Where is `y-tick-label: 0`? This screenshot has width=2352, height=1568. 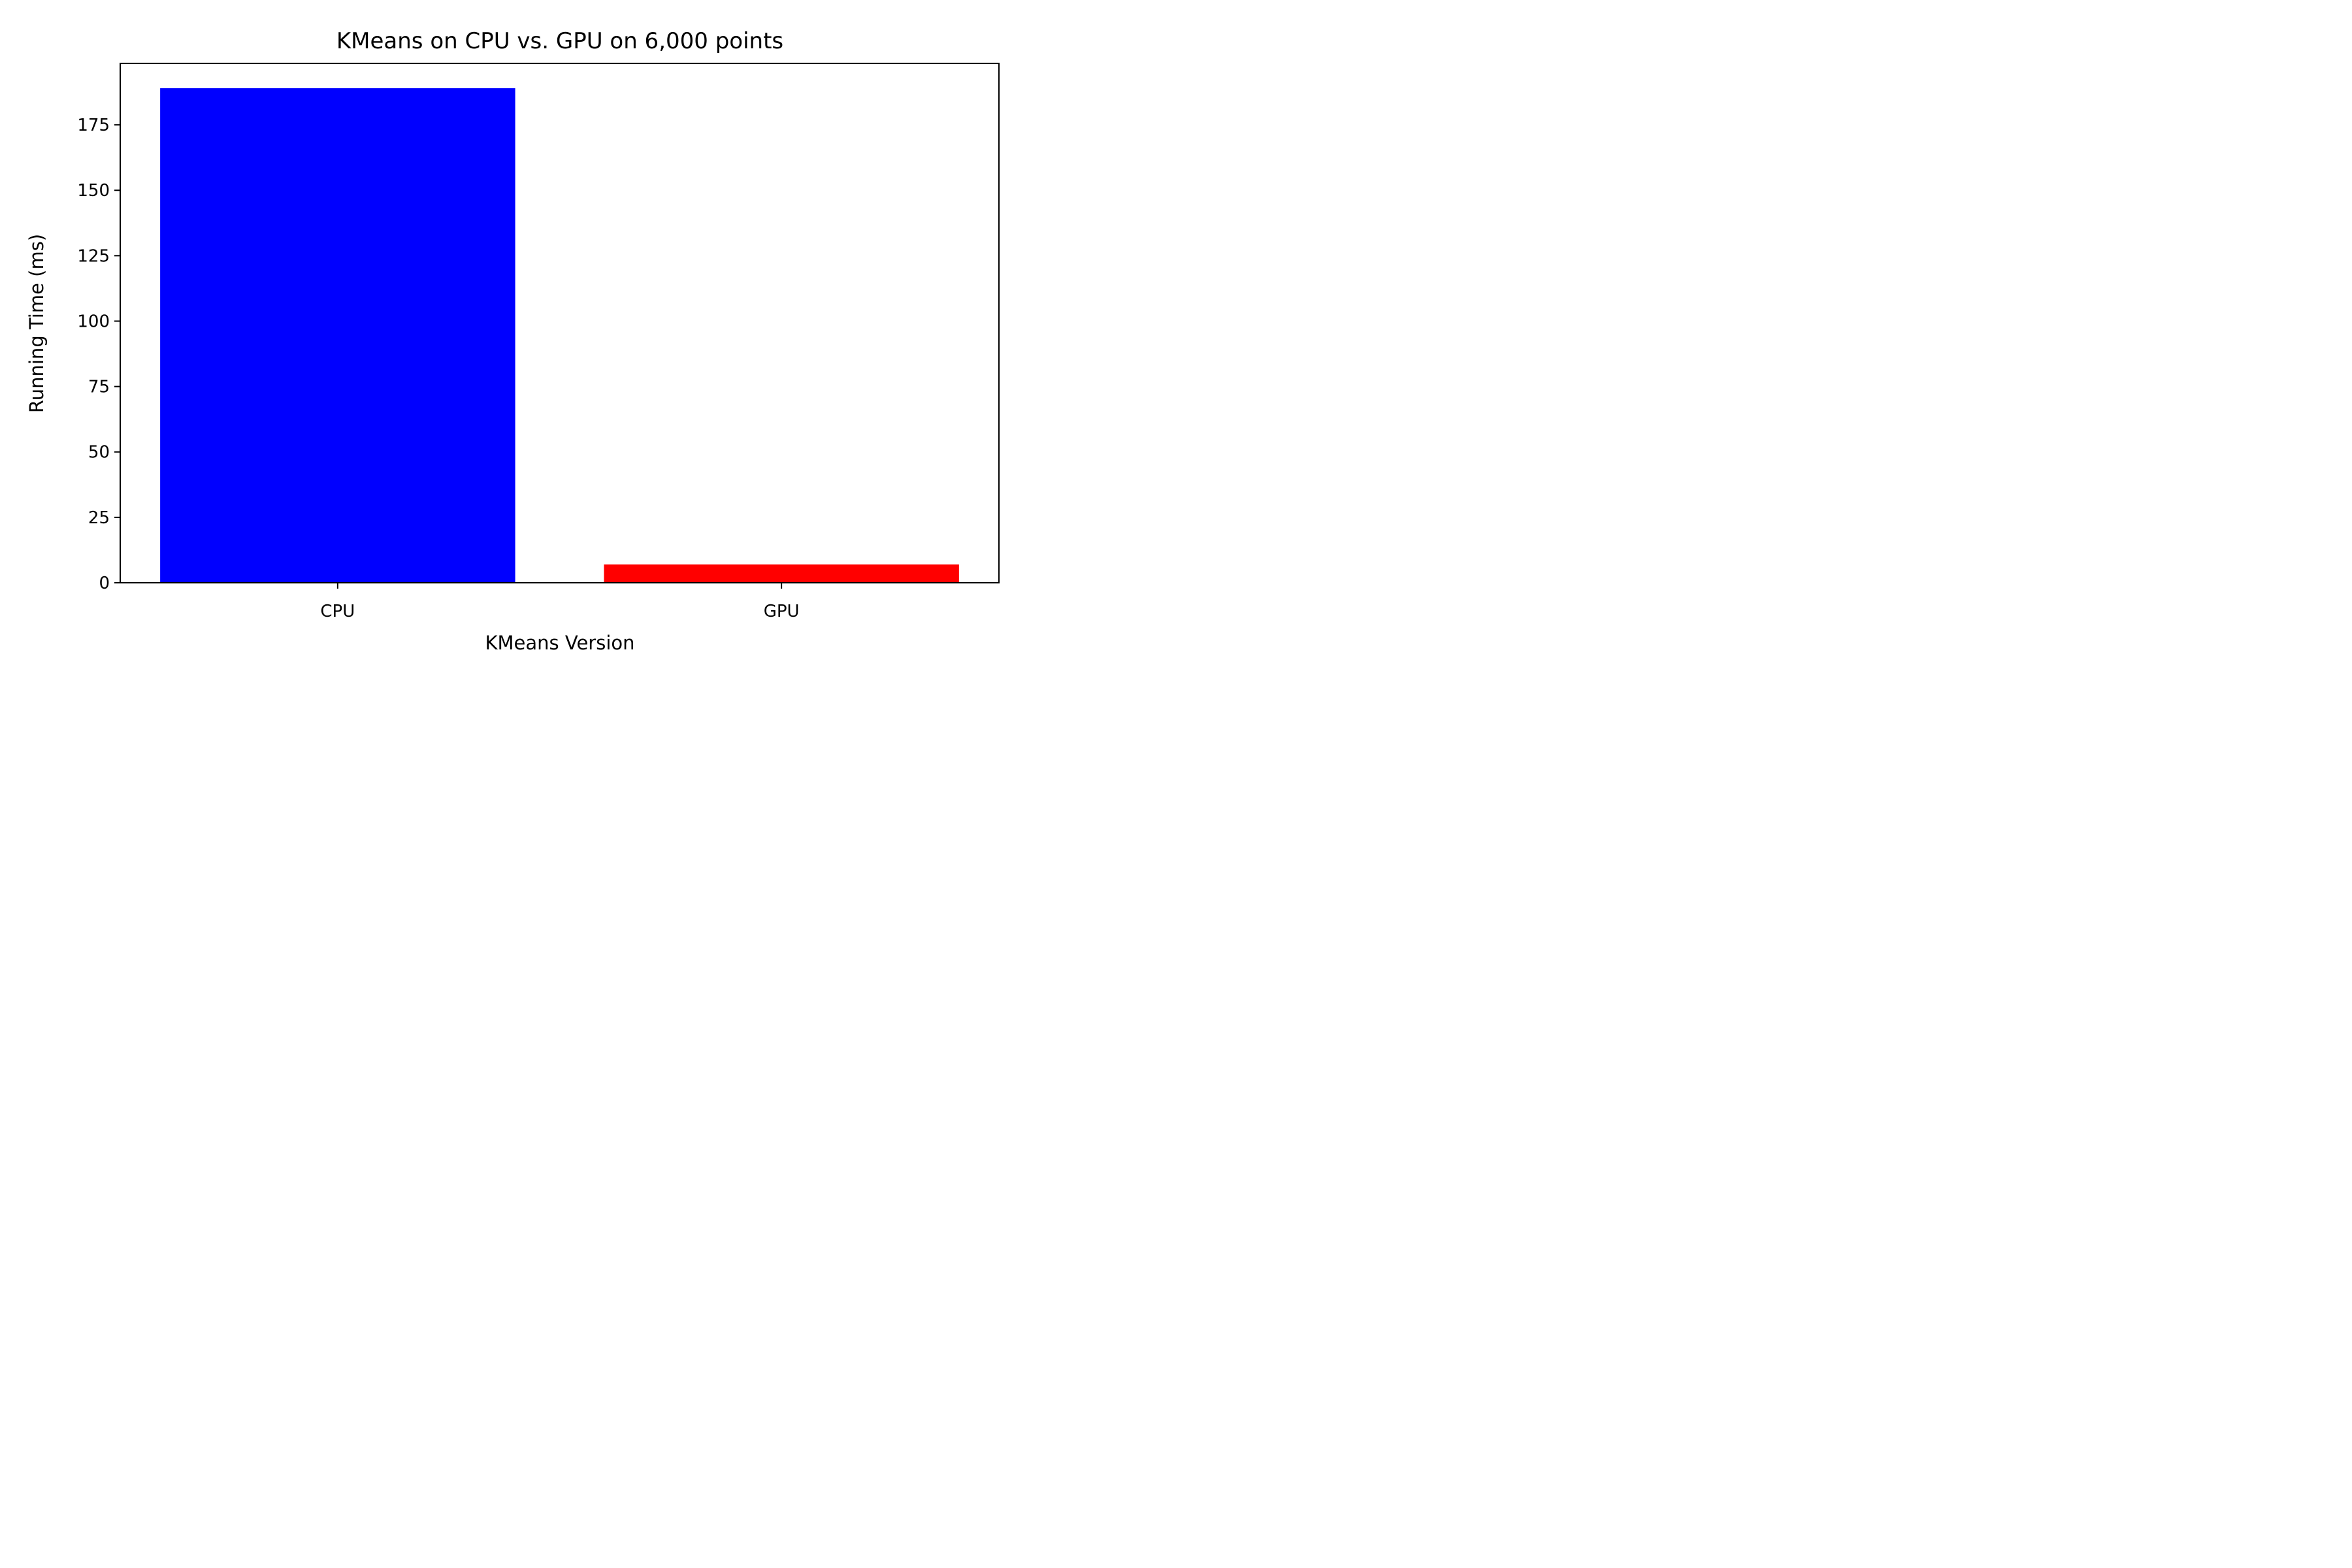 y-tick-label: 0 is located at coordinates (104, 583).